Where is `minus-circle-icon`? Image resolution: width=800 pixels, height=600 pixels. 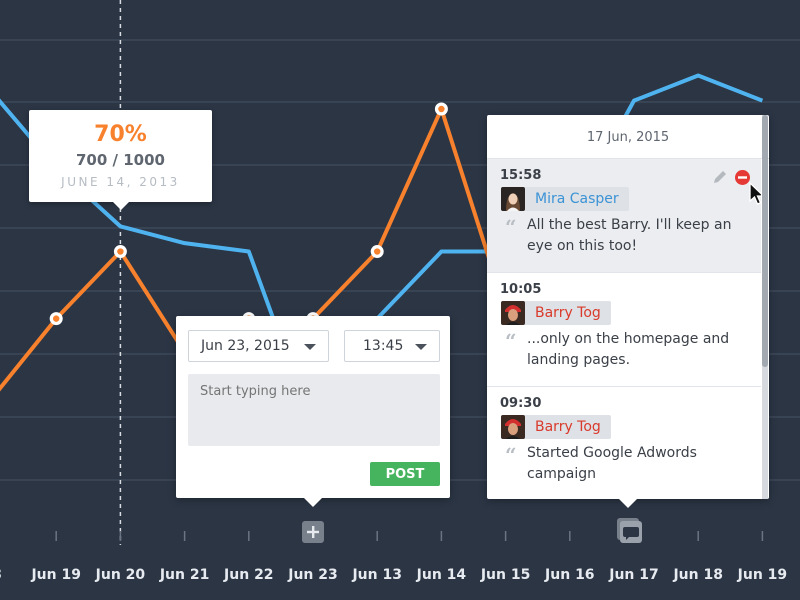
minus-circle-icon is located at coordinates (742, 177).